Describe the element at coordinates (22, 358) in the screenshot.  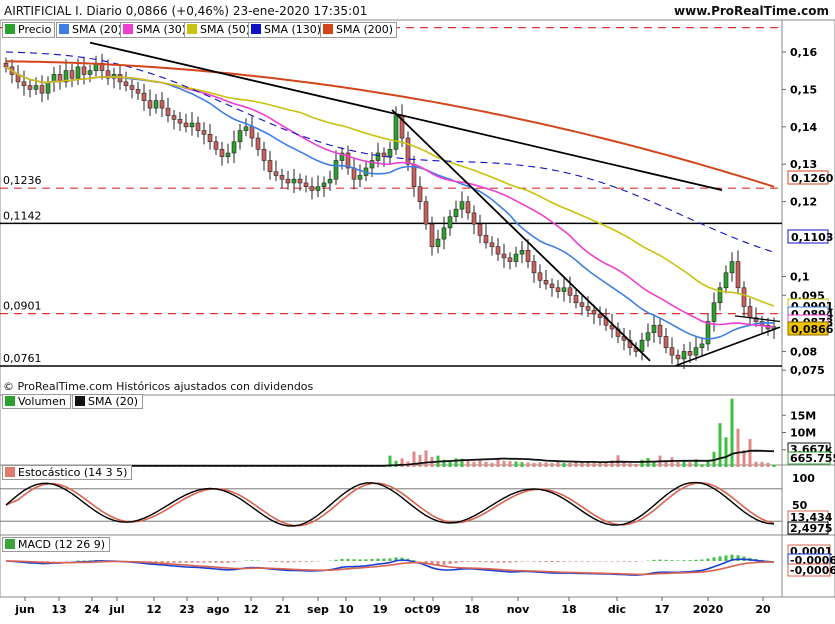
I see `level-label: 0,0761` at that location.